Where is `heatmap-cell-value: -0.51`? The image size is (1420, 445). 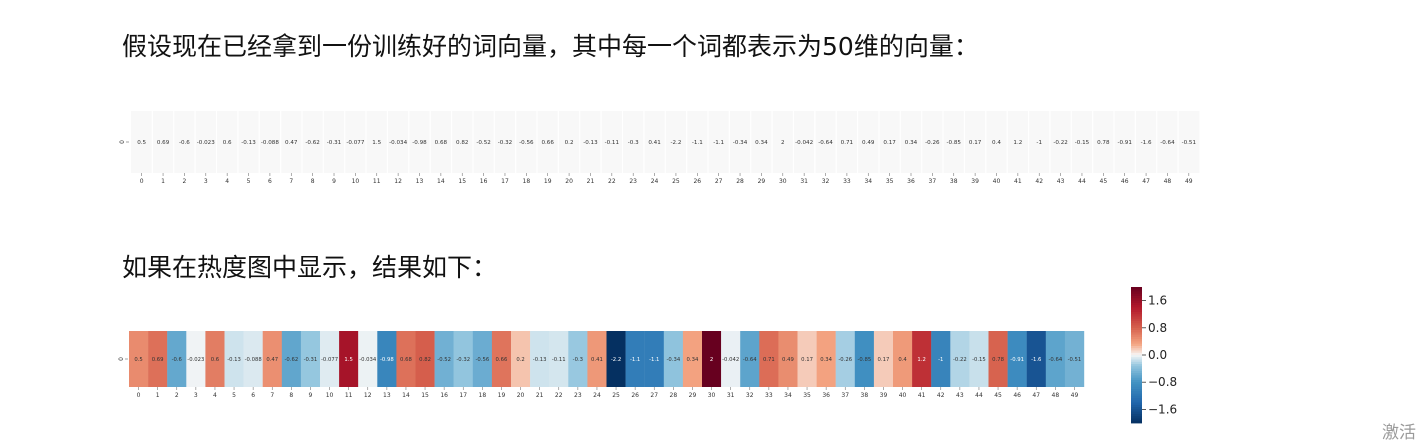
heatmap-cell-value: -0.51 is located at coordinates (1075, 360).